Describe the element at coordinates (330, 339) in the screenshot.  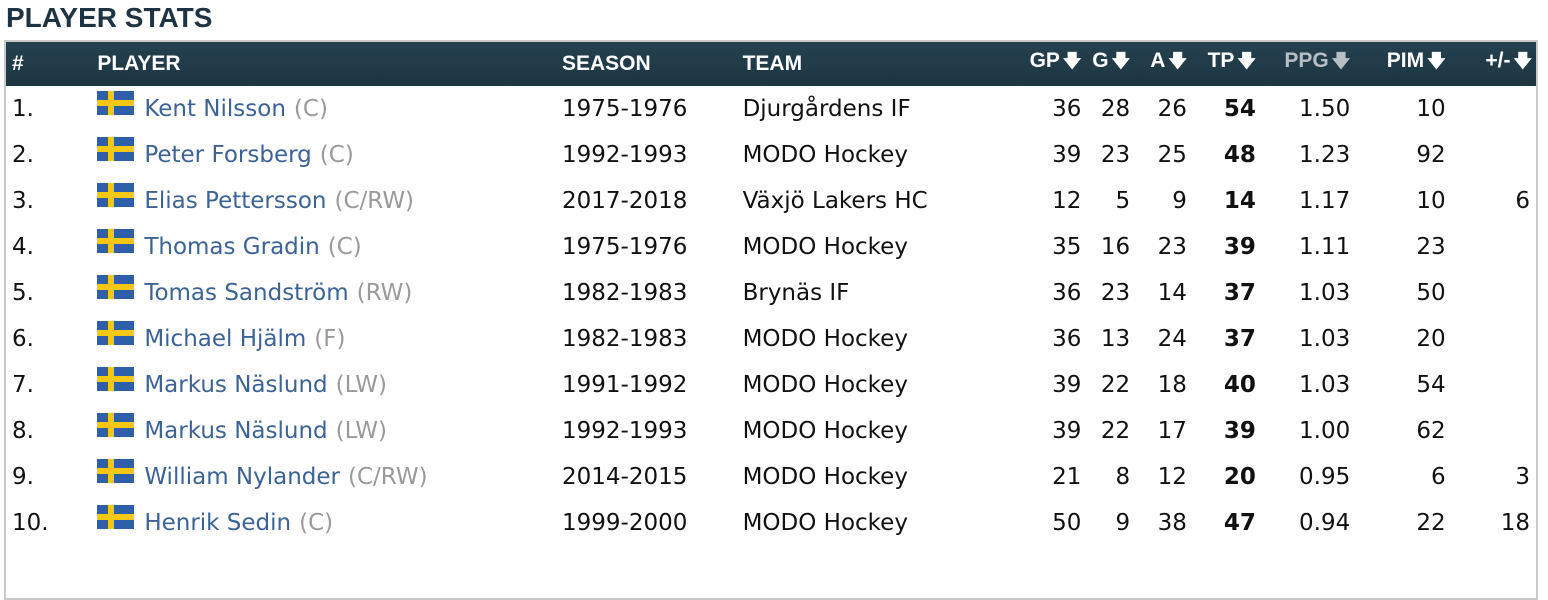
I see `player-position: (F)` at that location.